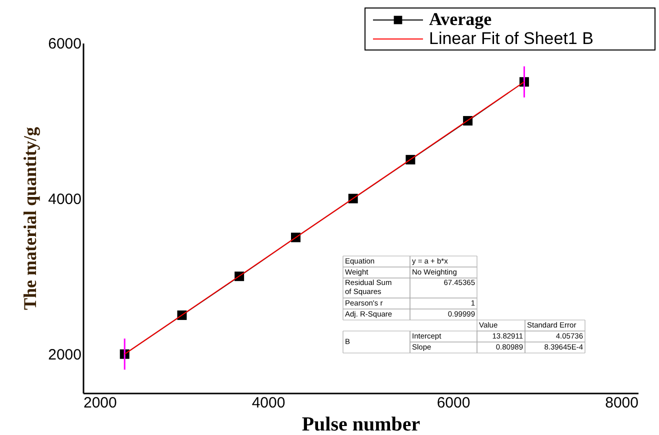 The height and width of the screenshot is (435, 659). I want to click on x-axis-title: Pulse number, so click(361, 424).